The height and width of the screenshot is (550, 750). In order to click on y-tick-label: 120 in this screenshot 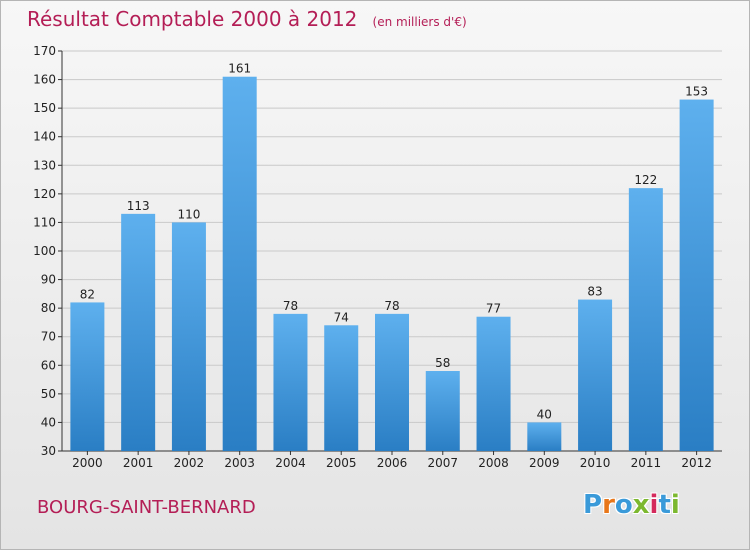, I will do `click(44, 194)`.